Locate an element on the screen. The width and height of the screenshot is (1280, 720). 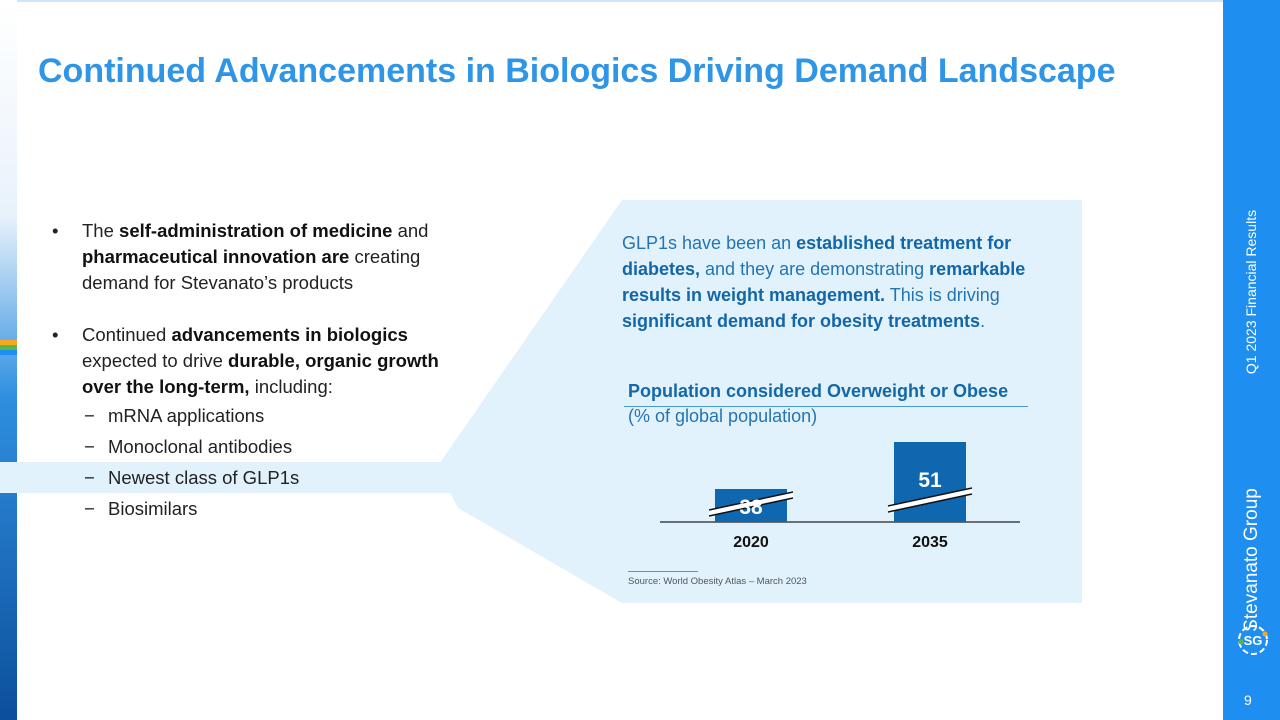
category-label: 2035 is located at coordinates (930, 542).